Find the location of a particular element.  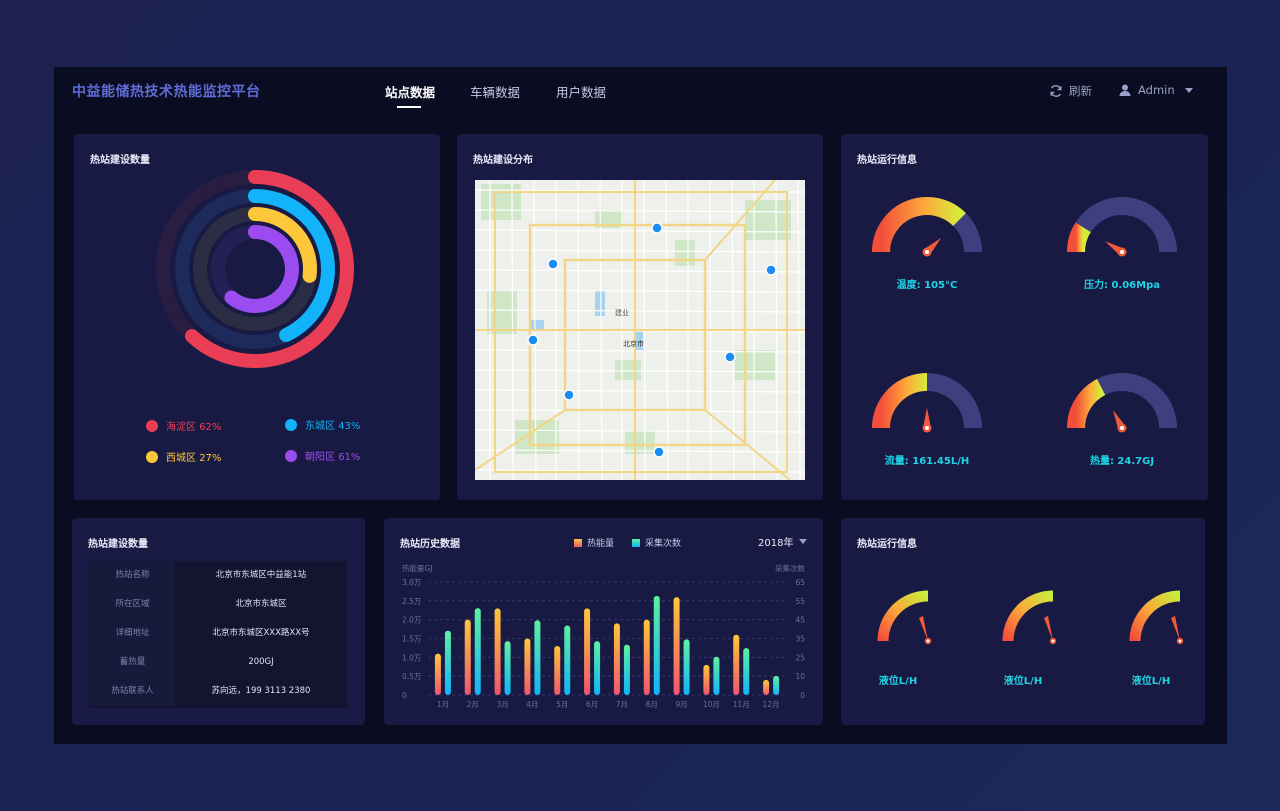

gauge-grid is located at coordinates (1024, 315).